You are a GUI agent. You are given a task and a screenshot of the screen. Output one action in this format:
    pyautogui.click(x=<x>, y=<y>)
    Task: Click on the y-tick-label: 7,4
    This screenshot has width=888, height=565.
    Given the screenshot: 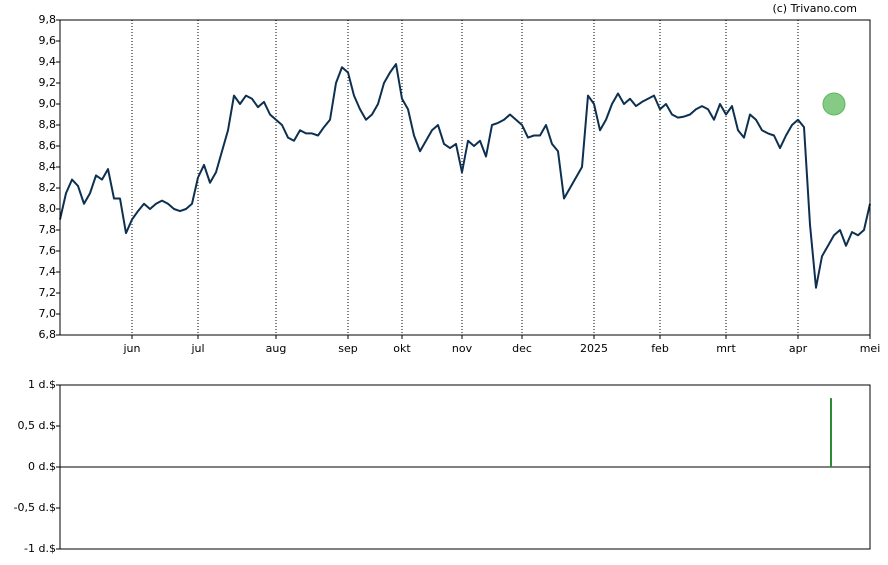 What is the action you would take?
    pyautogui.click(x=48, y=271)
    